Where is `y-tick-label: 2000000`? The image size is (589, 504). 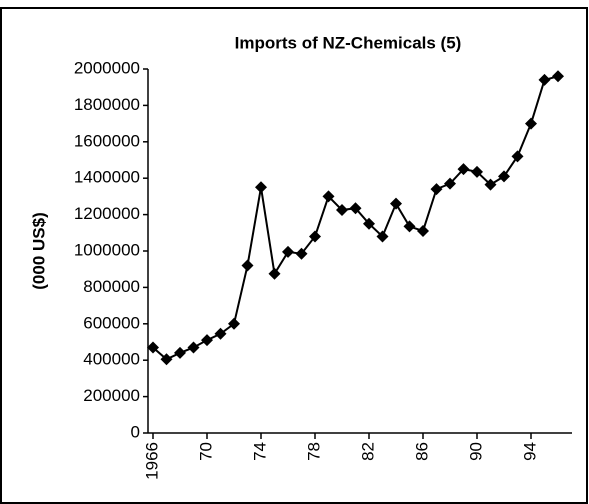
y-tick-label: 2000000 is located at coordinates (107, 67).